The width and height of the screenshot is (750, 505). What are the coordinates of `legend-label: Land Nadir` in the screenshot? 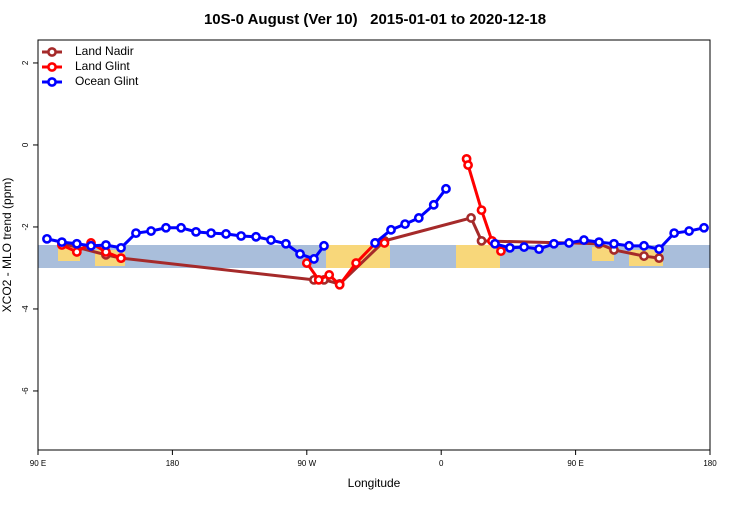 It's located at (104, 51).